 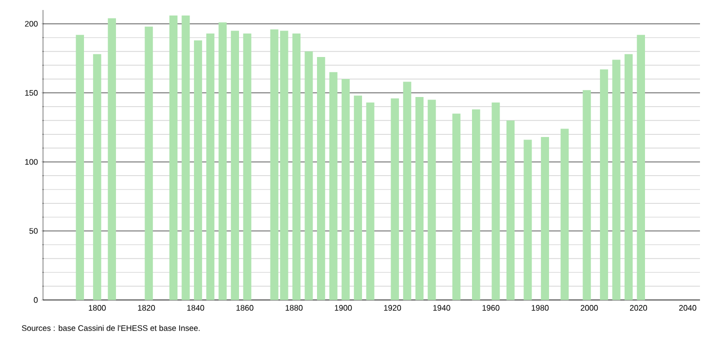 What do you see at coordinates (31, 93) in the screenshot?
I see `y-tick-label: 150` at bounding box center [31, 93].